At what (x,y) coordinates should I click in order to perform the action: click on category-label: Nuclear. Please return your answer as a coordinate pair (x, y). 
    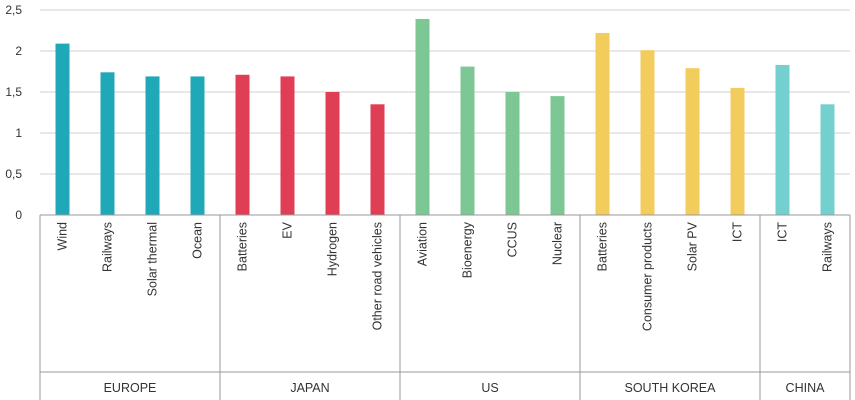
    Looking at the image, I should click on (558, 243).